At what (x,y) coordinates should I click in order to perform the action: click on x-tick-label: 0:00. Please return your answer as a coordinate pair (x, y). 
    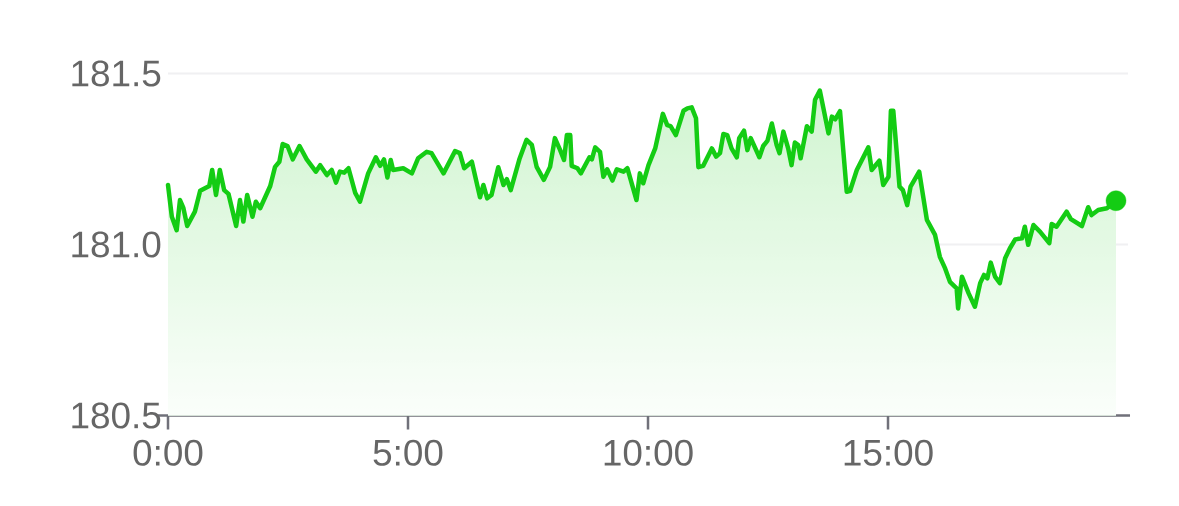
    Looking at the image, I should click on (168, 452).